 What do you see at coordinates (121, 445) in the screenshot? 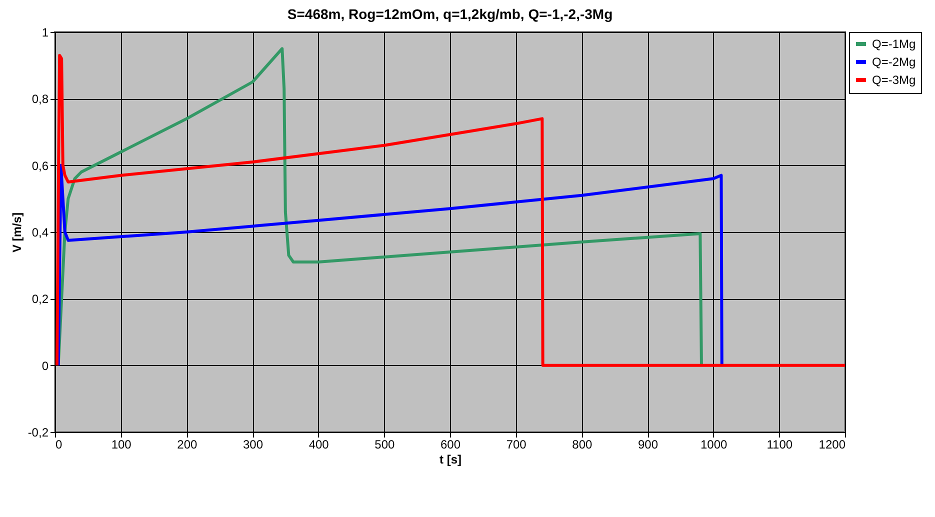
I see `x-tick-label: 100` at bounding box center [121, 445].